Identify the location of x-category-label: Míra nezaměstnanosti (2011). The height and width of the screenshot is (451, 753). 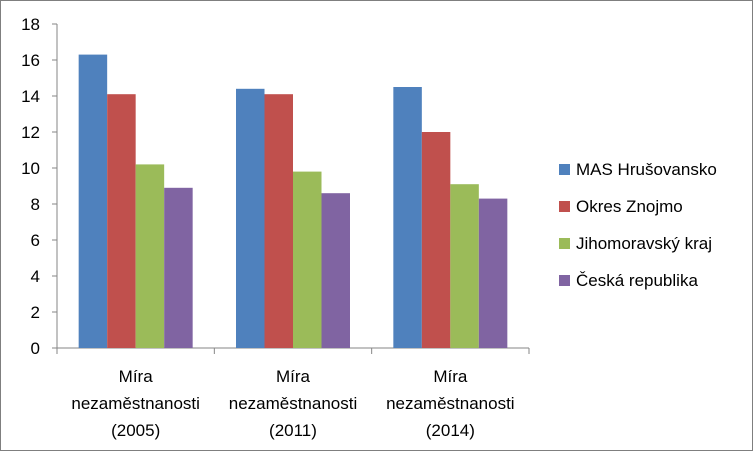
(293, 403).